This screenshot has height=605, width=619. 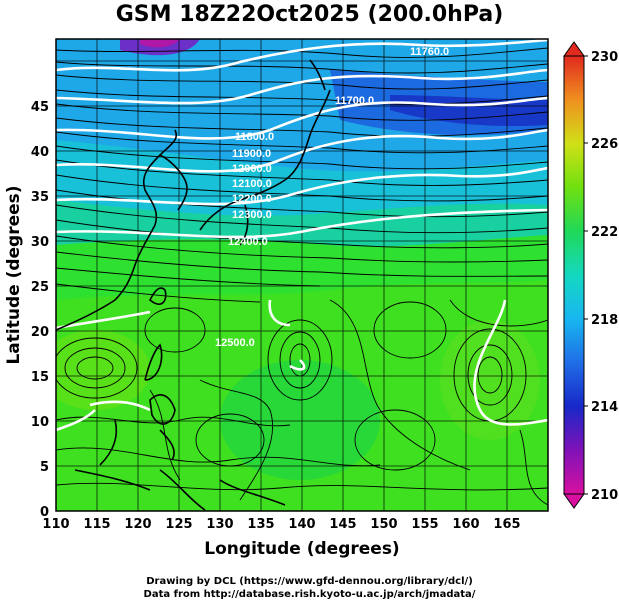 What do you see at coordinates (604, 407) in the screenshot?
I see `colorbar-label: 214` at bounding box center [604, 407].